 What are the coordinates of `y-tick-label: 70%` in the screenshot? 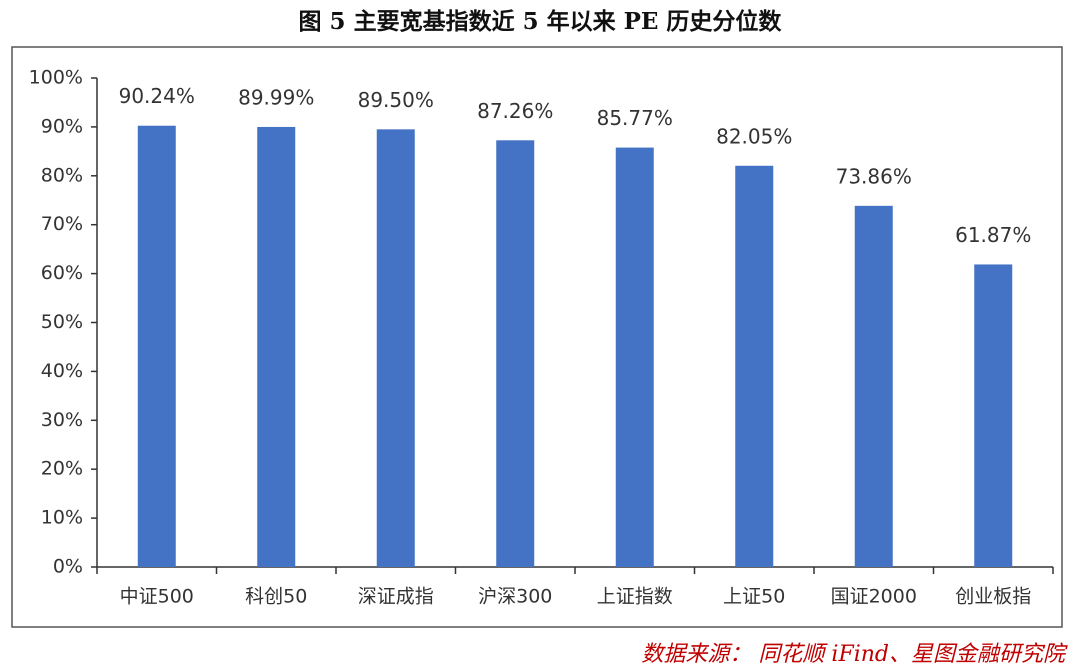 It's located at (62, 224).